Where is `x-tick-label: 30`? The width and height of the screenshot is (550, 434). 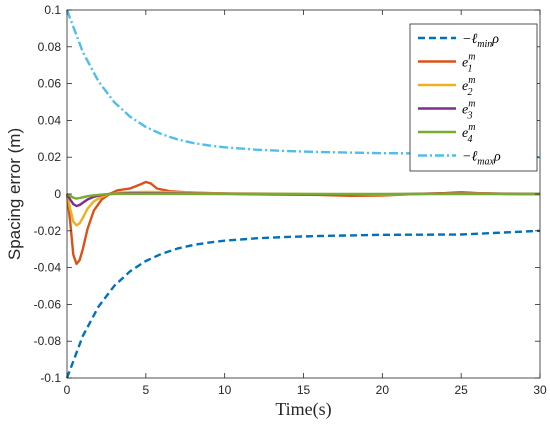 x-tick-label: 30 is located at coordinates (540, 390).